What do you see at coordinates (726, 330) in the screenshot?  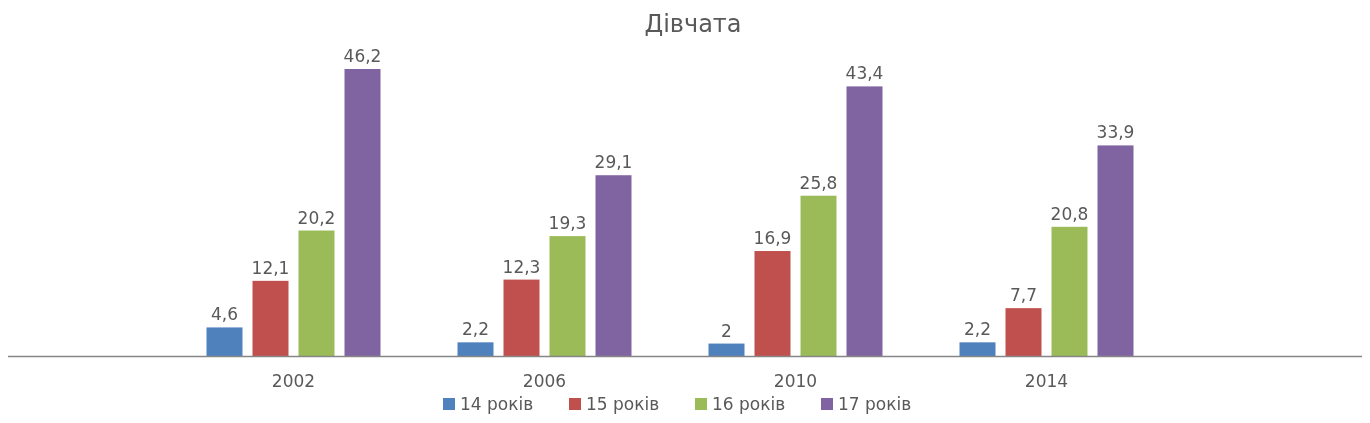 I see `data-label: 2` at bounding box center [726, 330].